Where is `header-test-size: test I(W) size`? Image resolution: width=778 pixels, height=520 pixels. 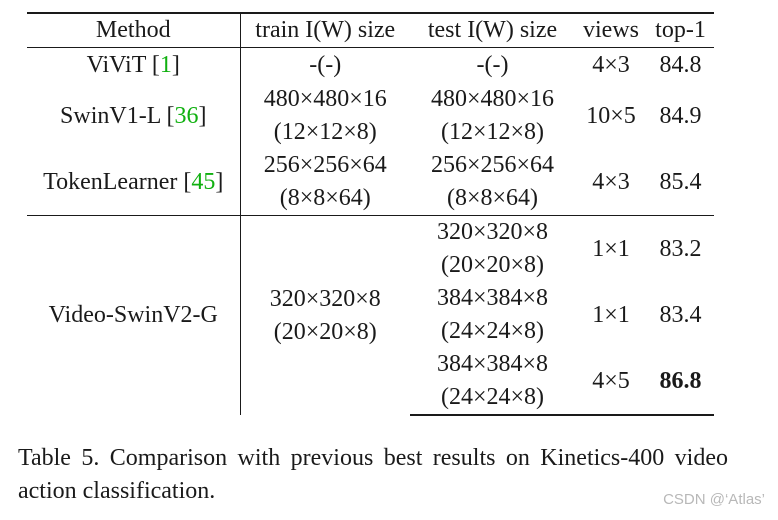 header-test-size: test I(W) size is located at coordinates (492, 30).